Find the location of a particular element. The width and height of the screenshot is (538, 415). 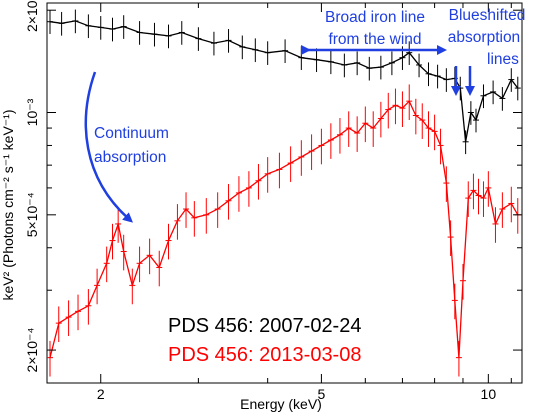

x-axis-title: Energy (keV) is located at coordinates (281, 404).